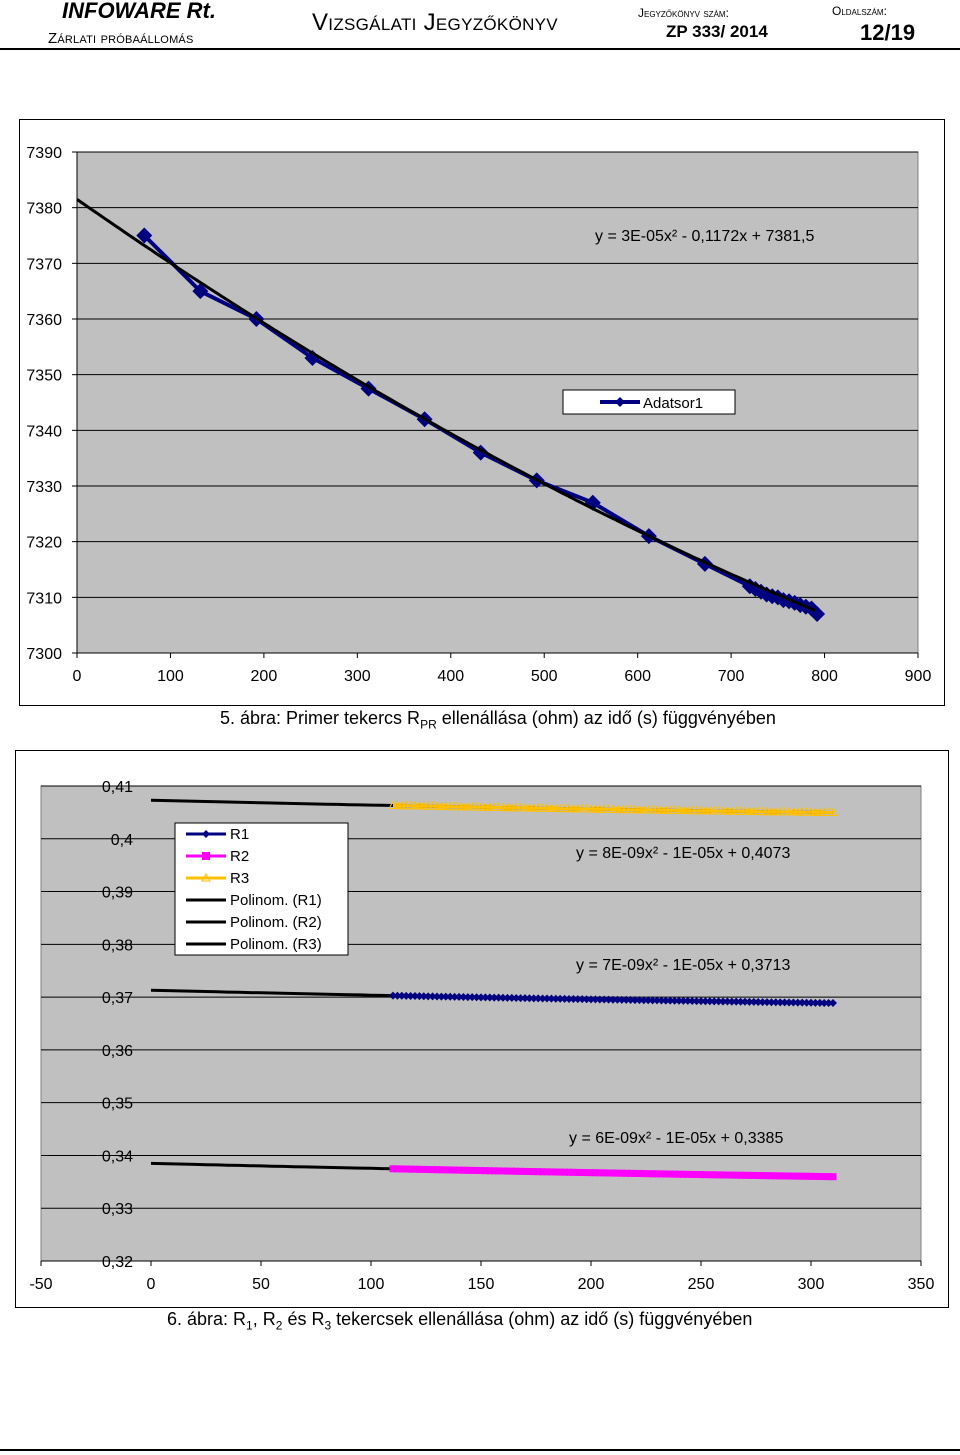 This screenshot has width=960, height=1455. What do you see at coordinates (303, 1319) in the screenshot?
I see `figure6-caption-c: és R` at bounding box center [303, 1319].